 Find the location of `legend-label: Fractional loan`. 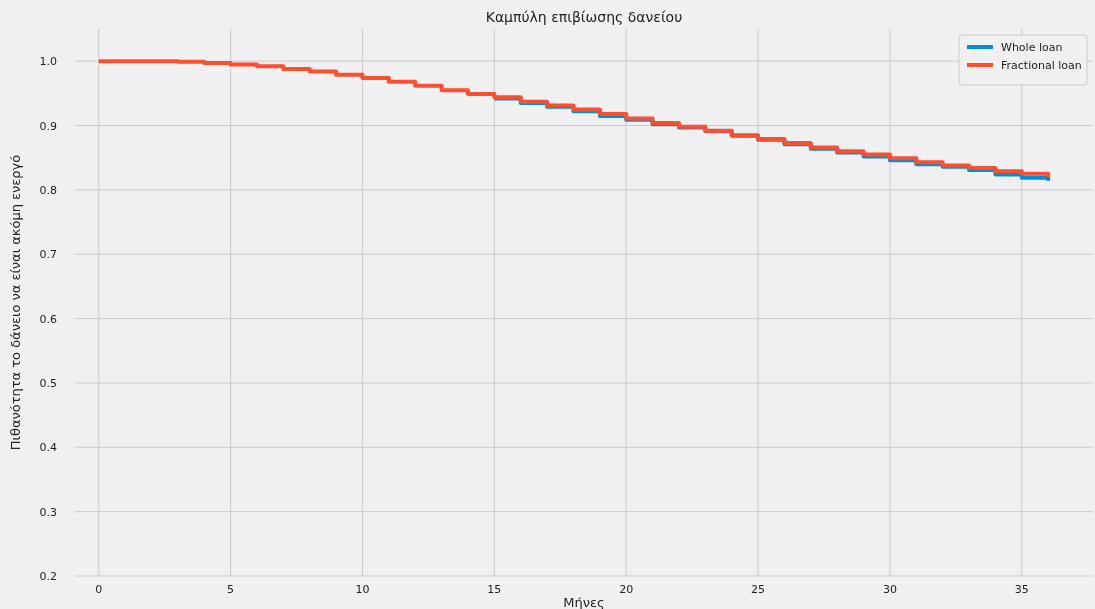

legend-label: Fractional loan is located at coordinates (1041, 65).